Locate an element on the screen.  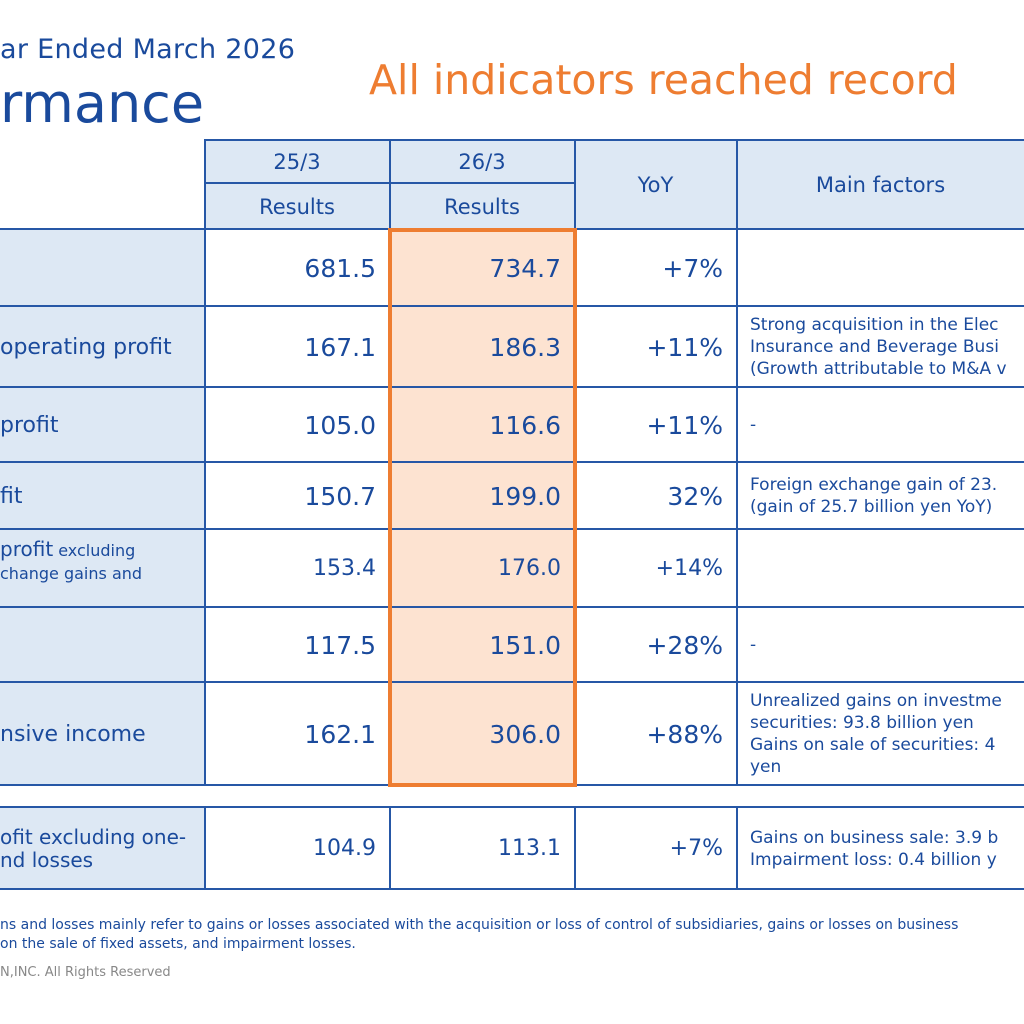
factor-line: Foreign exchange gain of 23. is located at coordinates (874, 485).